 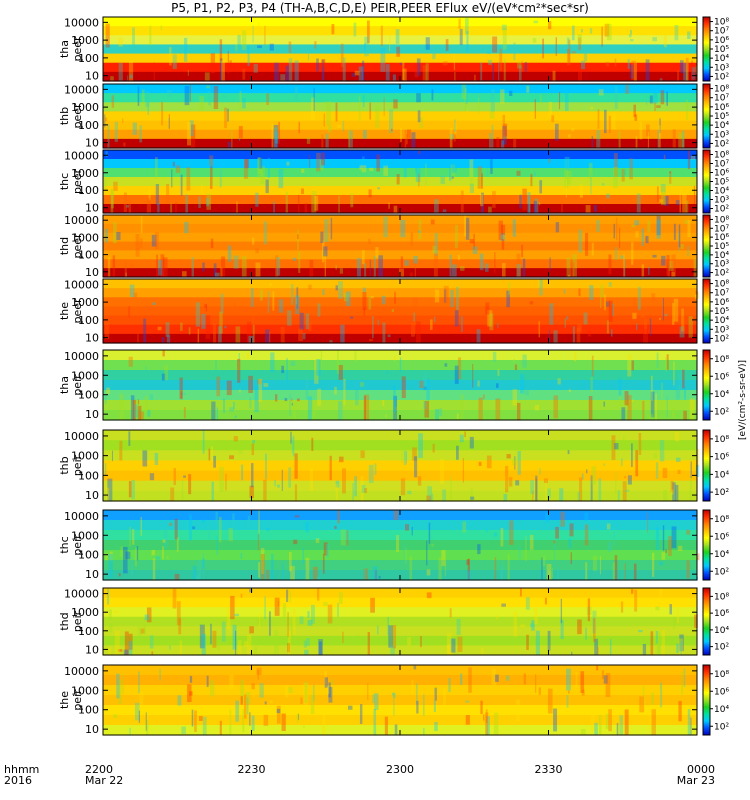 What do you see at coordinates (400, 182) in the screenshot?
I see `spectrogram-thc-peer` at bounding box center [400, 182].